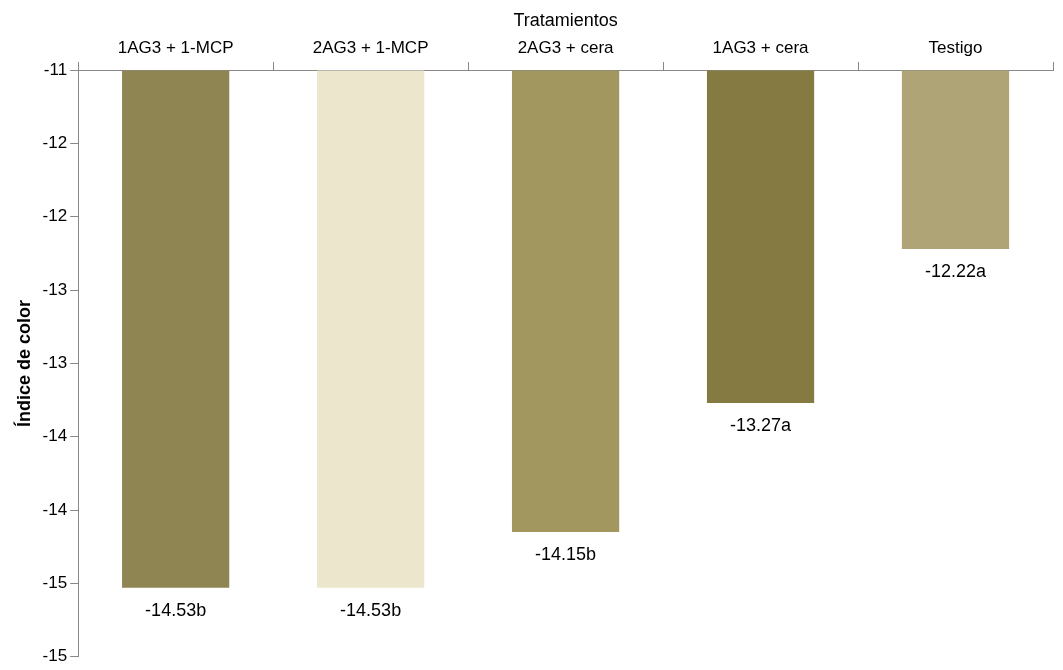 The width and height of the screenshot is (1063, 670). What do you see at coordinates (565, 19) in the screenshot?
I see `x-axis-title: Tratamientos` at bounding box center [565, 19].